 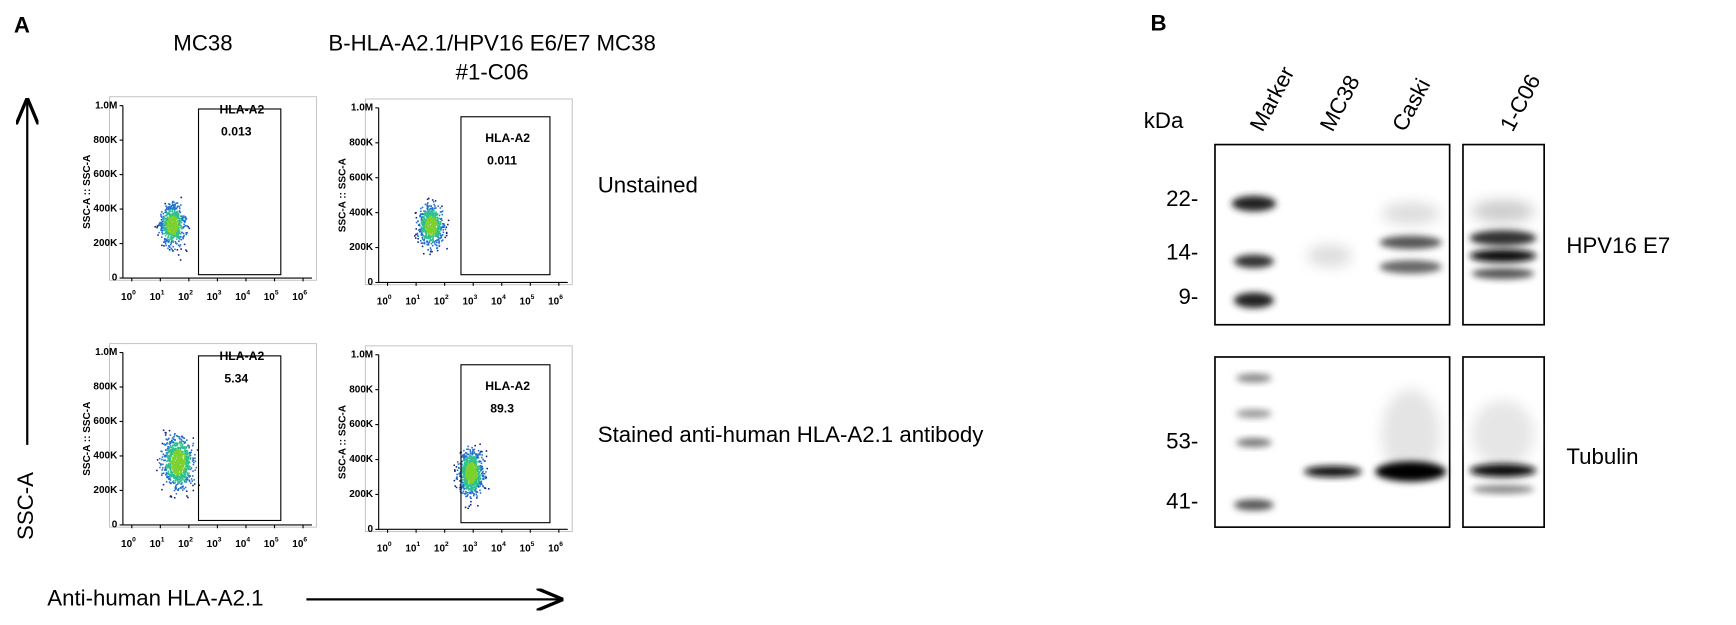 I want to click on gate-value: 0.011, so click(x=502, y=160).